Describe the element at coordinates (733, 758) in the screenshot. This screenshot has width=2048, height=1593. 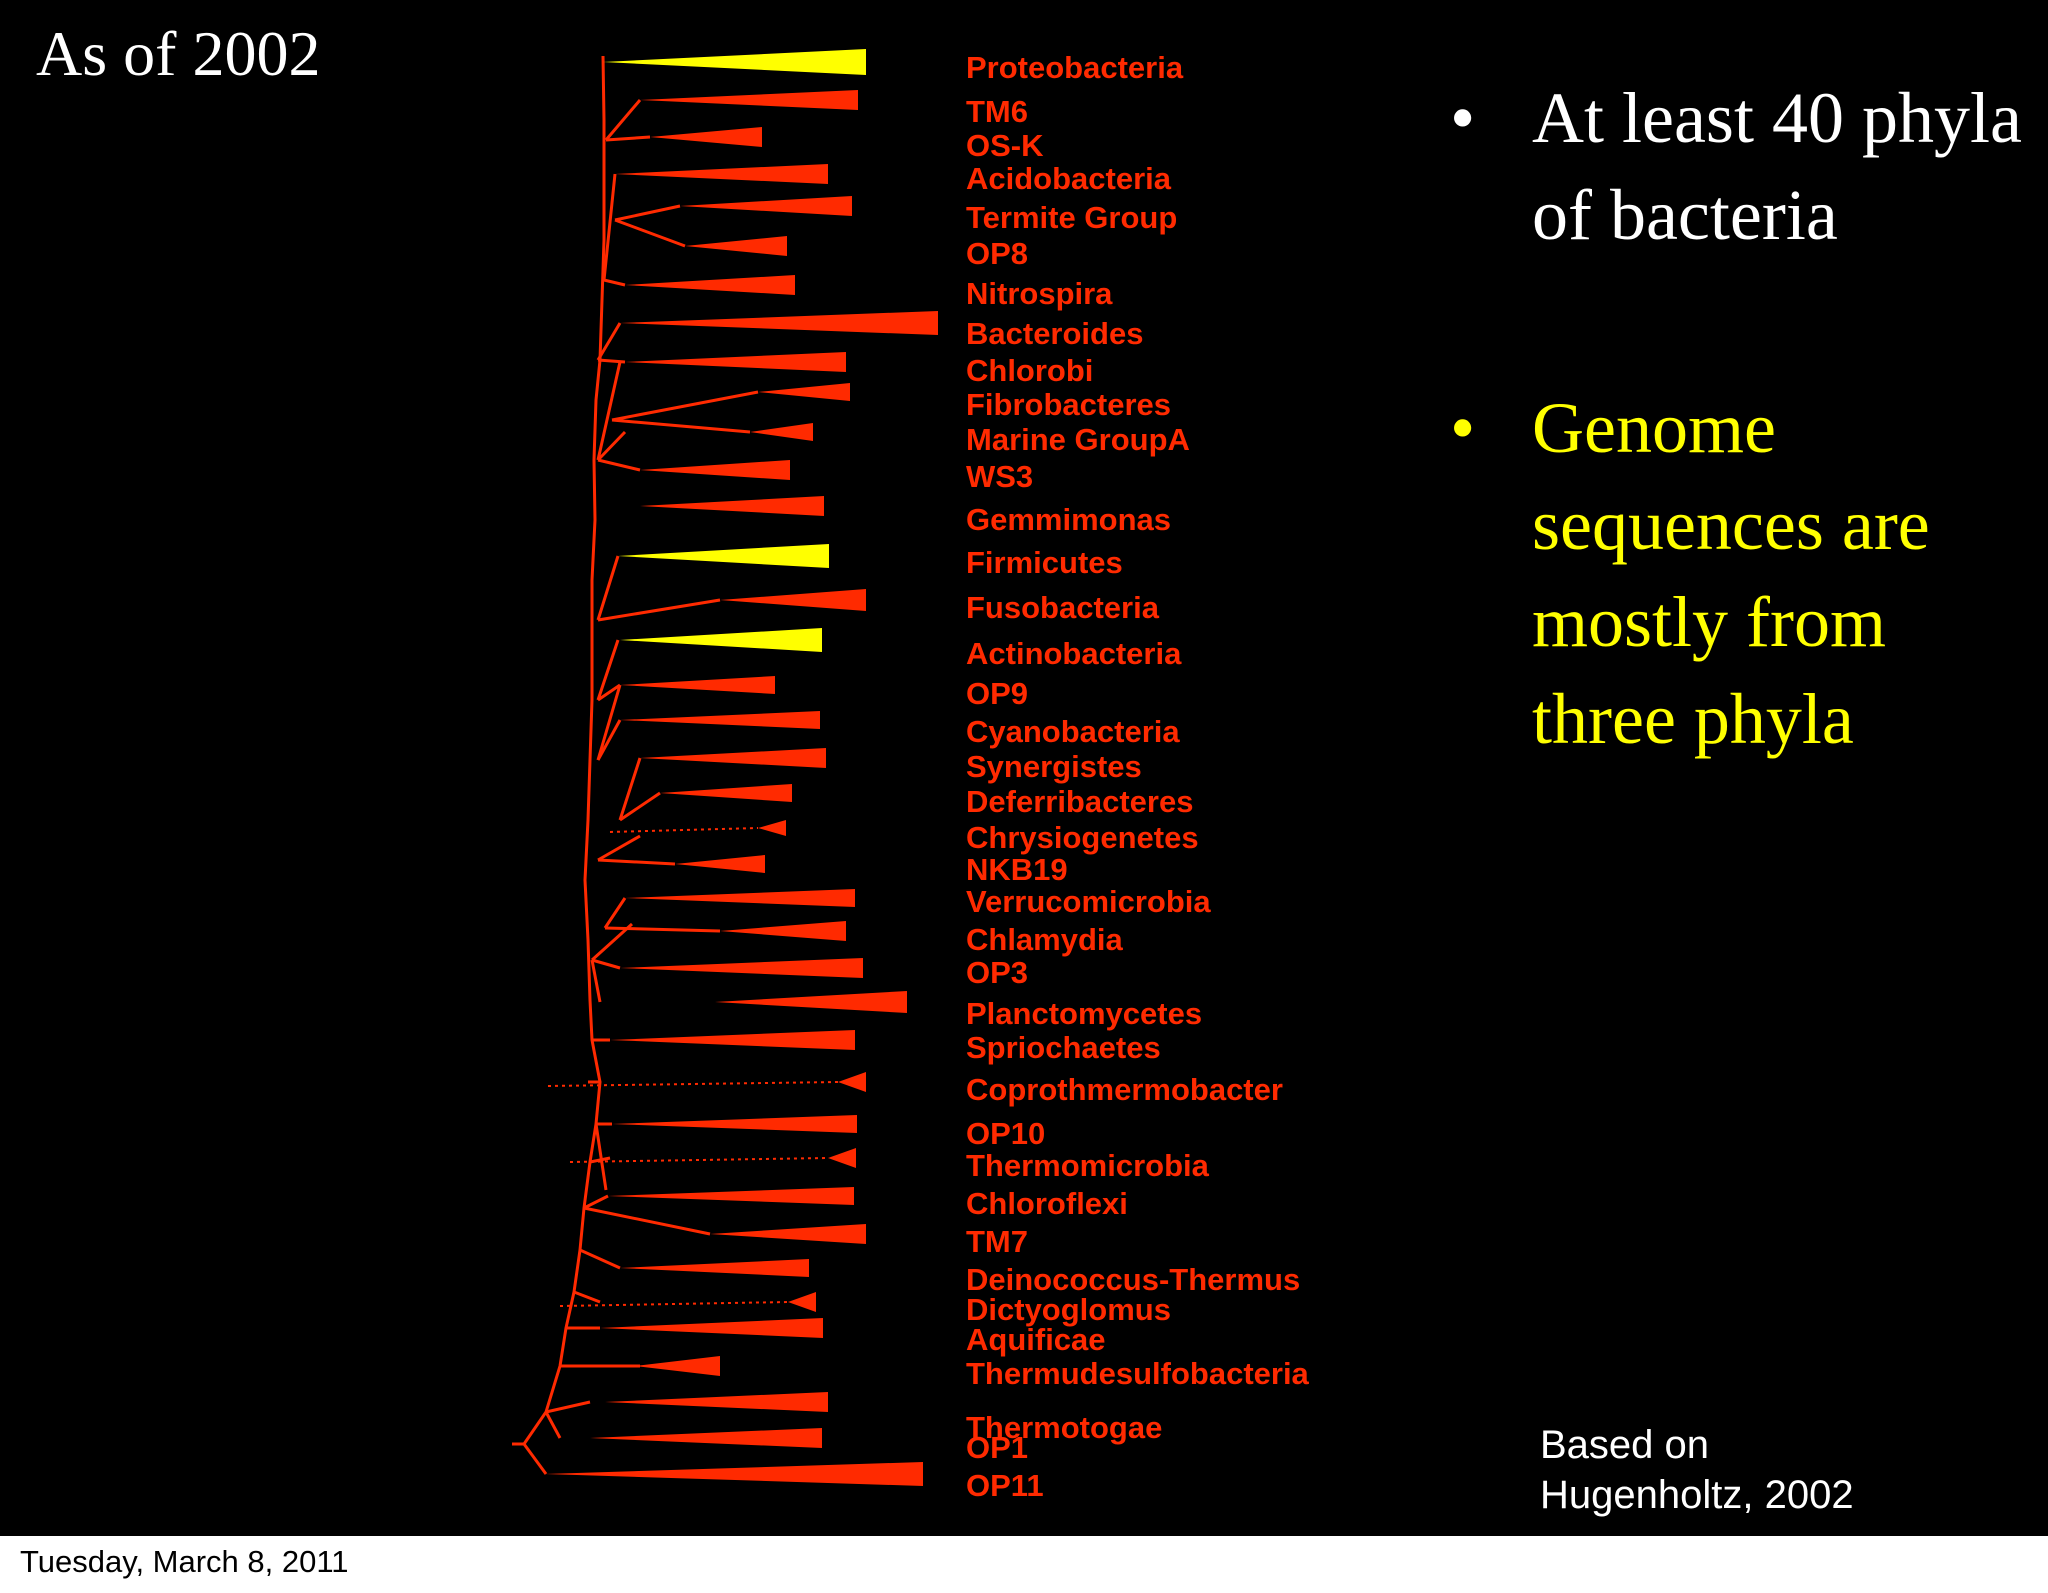
I see `phylum-wedge-synergistes` at that location.